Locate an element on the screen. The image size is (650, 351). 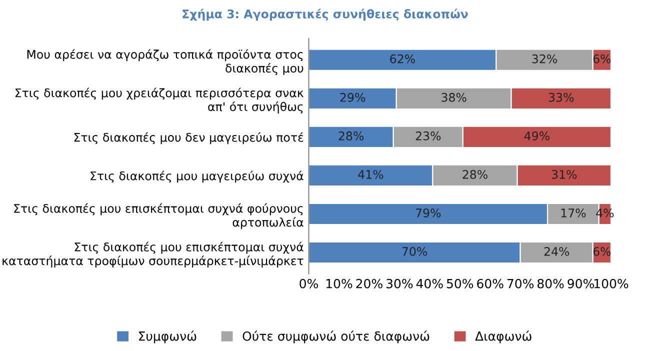
x-tick-label: 50% is located at coordinates (460, 283).